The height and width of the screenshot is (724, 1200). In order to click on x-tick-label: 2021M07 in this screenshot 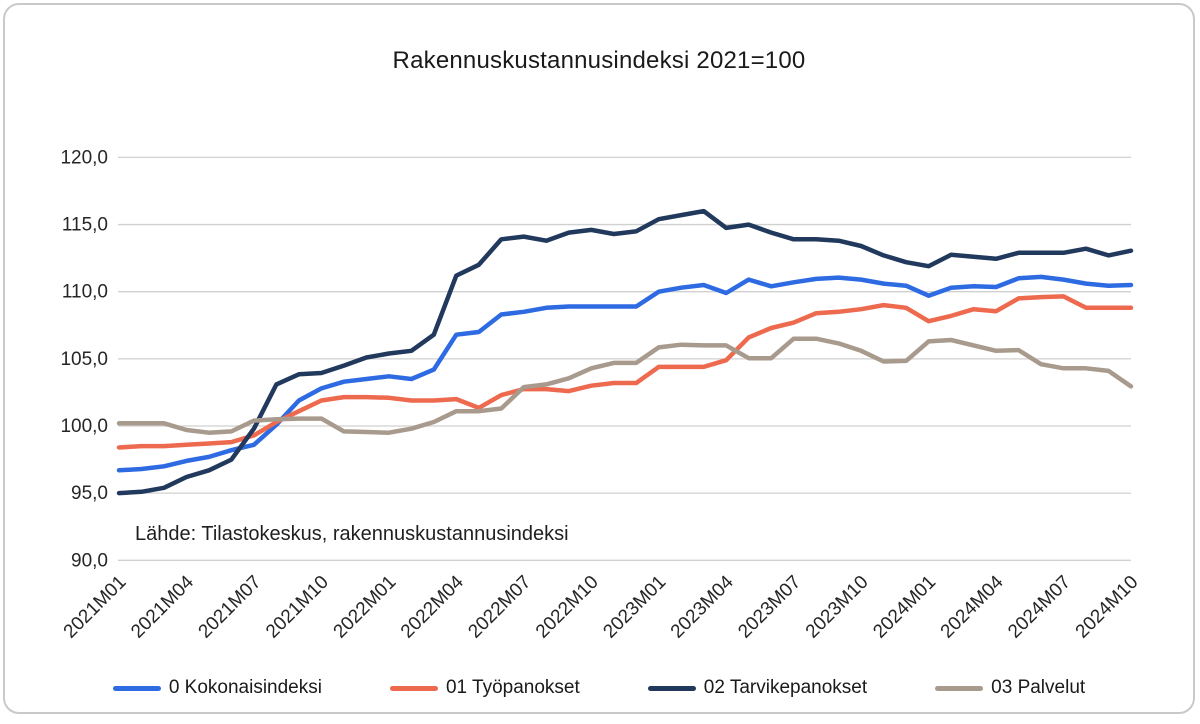, I will do `click(230, 607)`.